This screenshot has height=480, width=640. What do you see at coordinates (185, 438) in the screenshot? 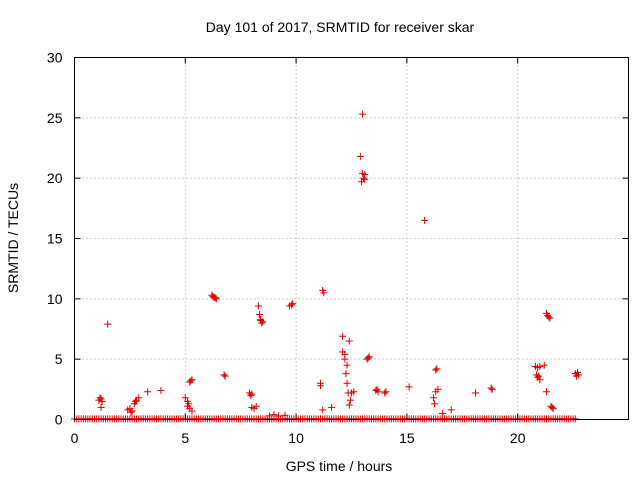
I see `x-tick-label: 5` at bounding box center [185, 438].